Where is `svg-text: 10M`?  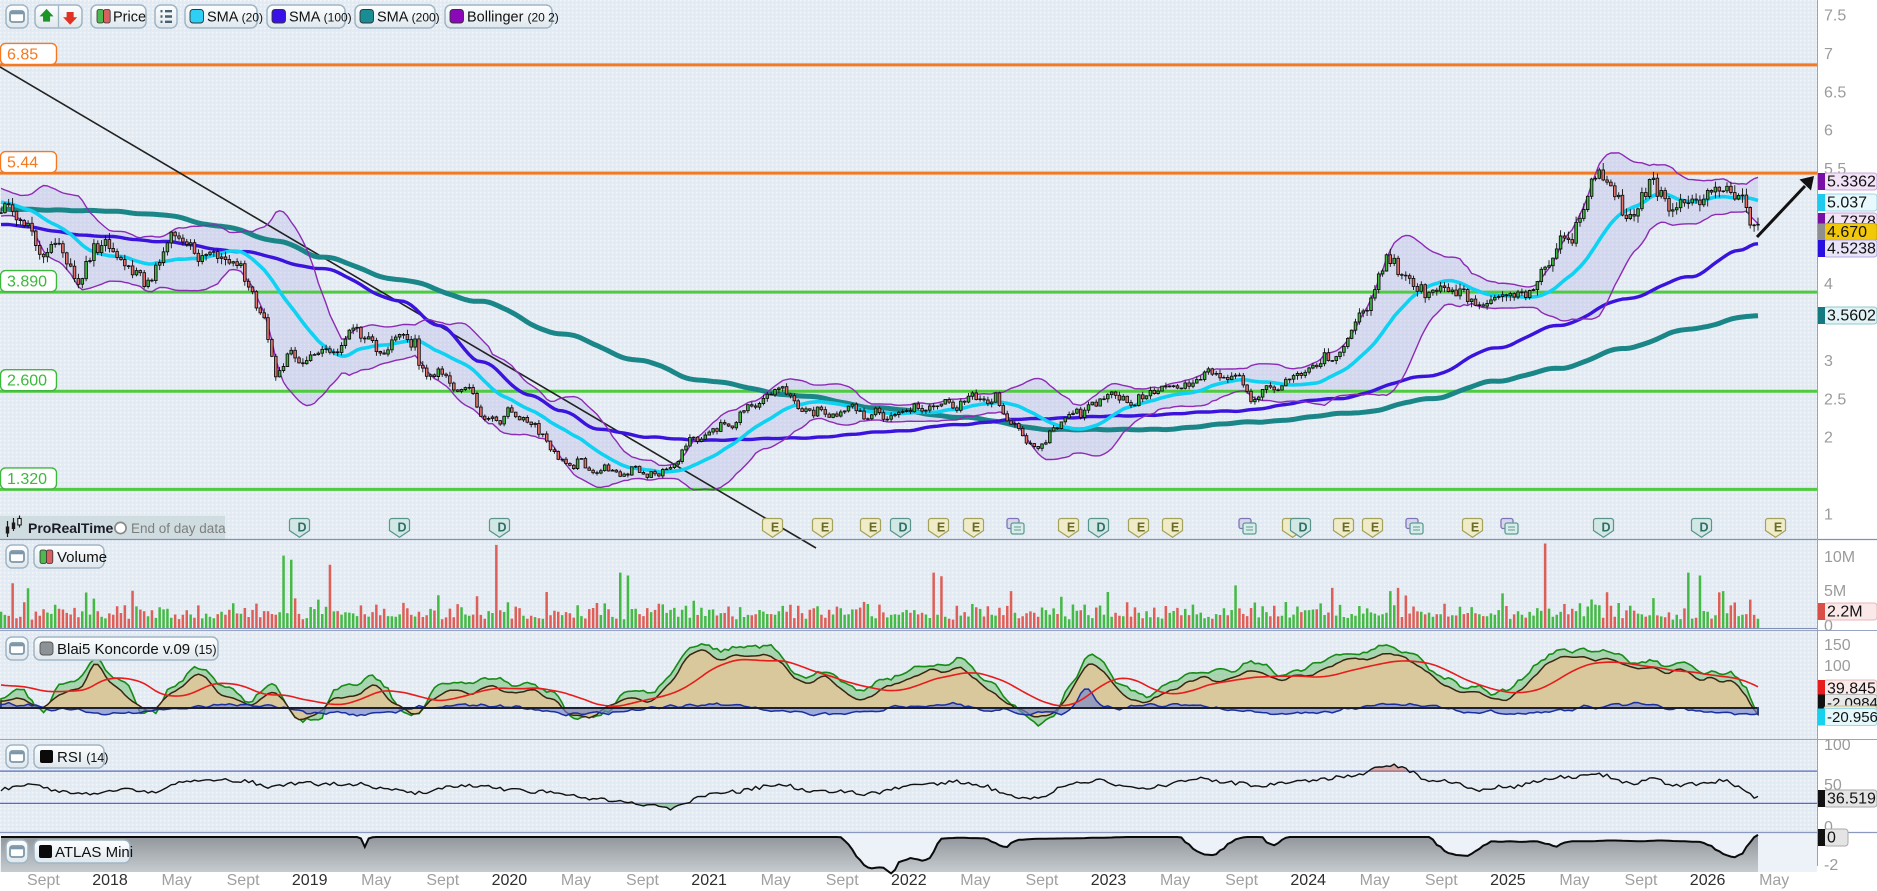 svg-text: 10M is located at coordinates (1839, 557).